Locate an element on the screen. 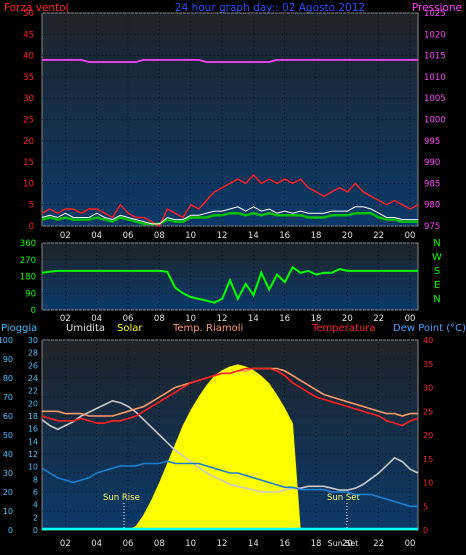 Image resolution: width=466 pixels, height=555 pixels. y-tick-humidity: 2 is located at coordinates (35, 517).